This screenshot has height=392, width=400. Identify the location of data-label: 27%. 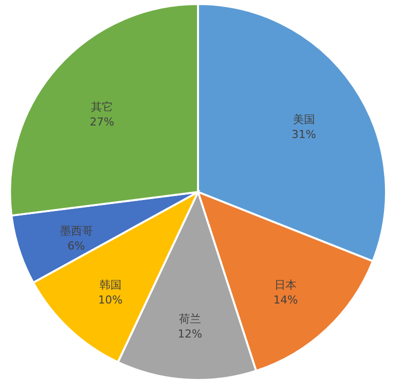
(102, 121).